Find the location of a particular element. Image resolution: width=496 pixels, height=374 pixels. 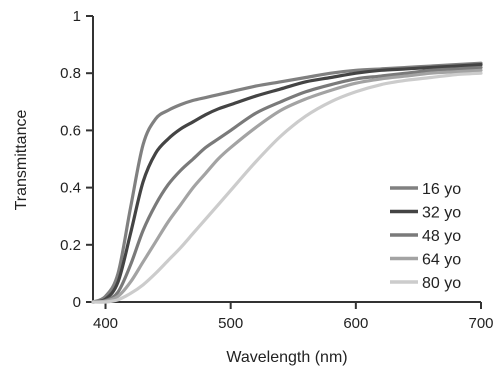

x-tick-label: 600 is located at coordinates (355, 323).